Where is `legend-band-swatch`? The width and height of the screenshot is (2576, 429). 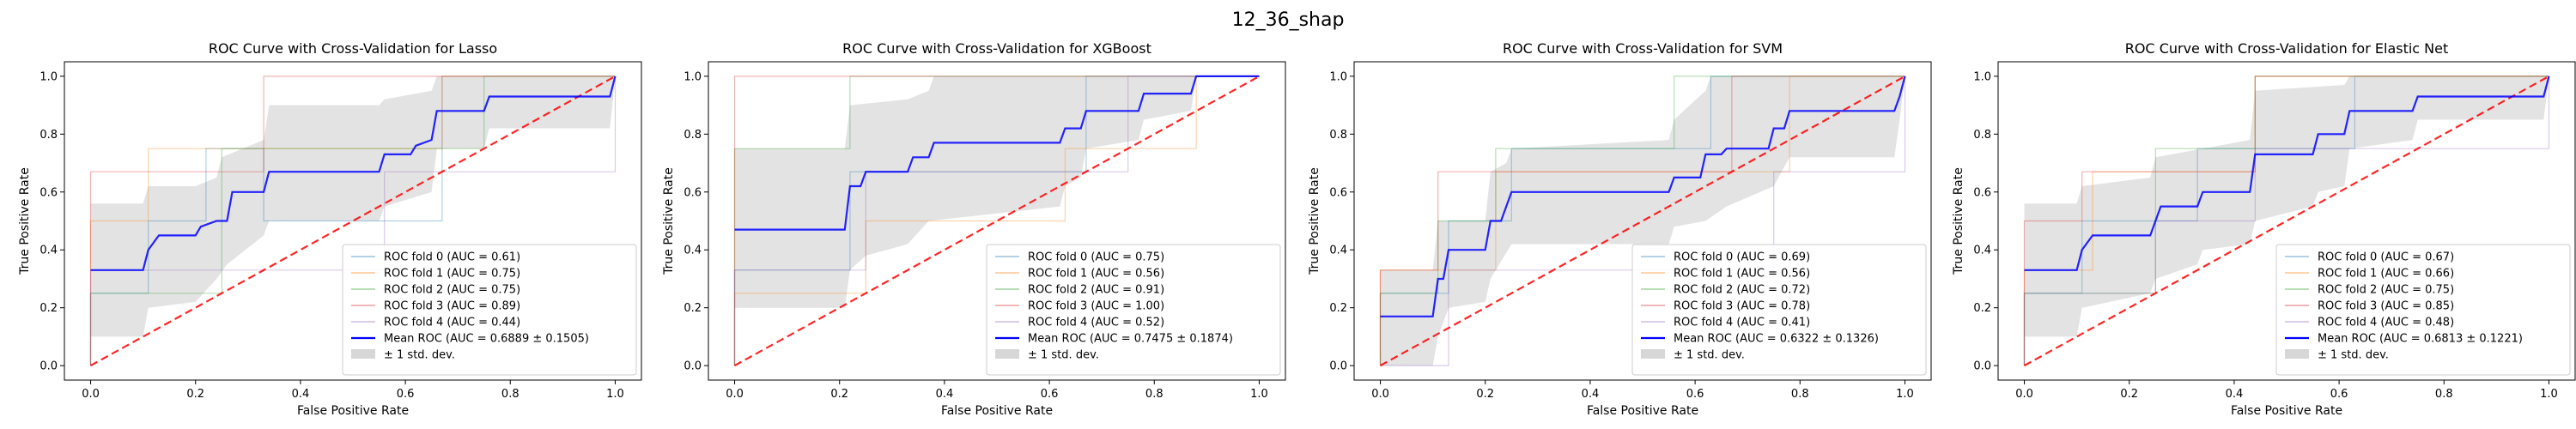
legend-band-swatch is located at coordinates (2297, 354).